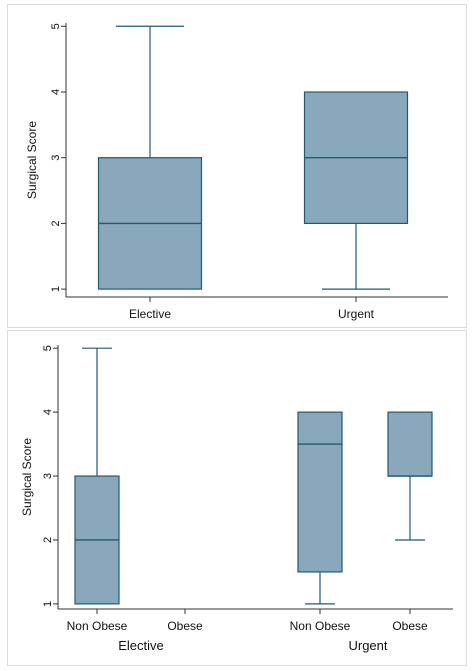  What do you see at coordinates (356, 314) in the screenshot?
I see `x-tick-label: Urgent` at bounding box center [356, 314].